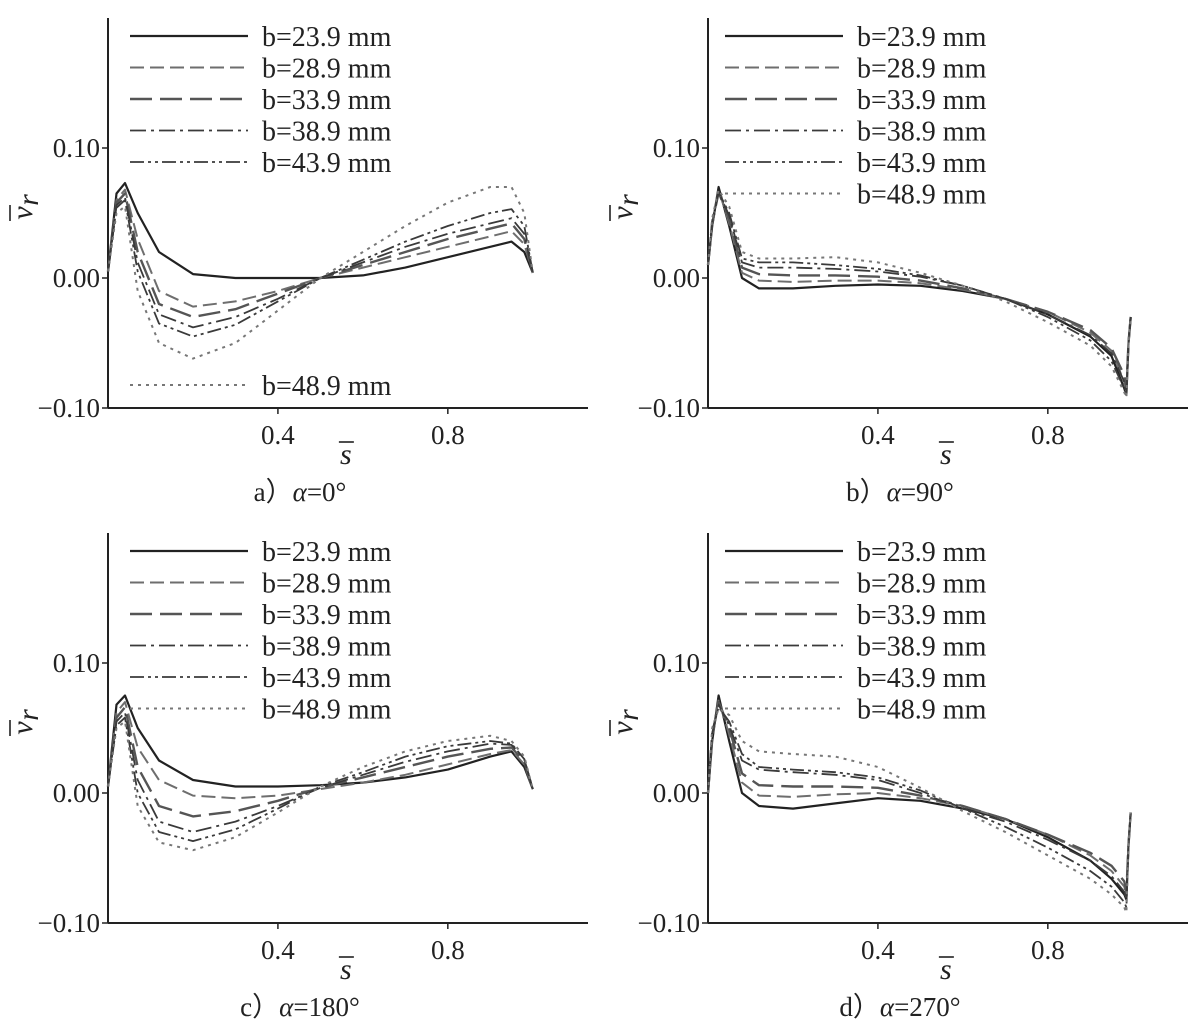  What do you see at coordinates (628, 200) in the screenshot?
I see `y-axis-label-sub-b: r` at bounding box center [628, 200].